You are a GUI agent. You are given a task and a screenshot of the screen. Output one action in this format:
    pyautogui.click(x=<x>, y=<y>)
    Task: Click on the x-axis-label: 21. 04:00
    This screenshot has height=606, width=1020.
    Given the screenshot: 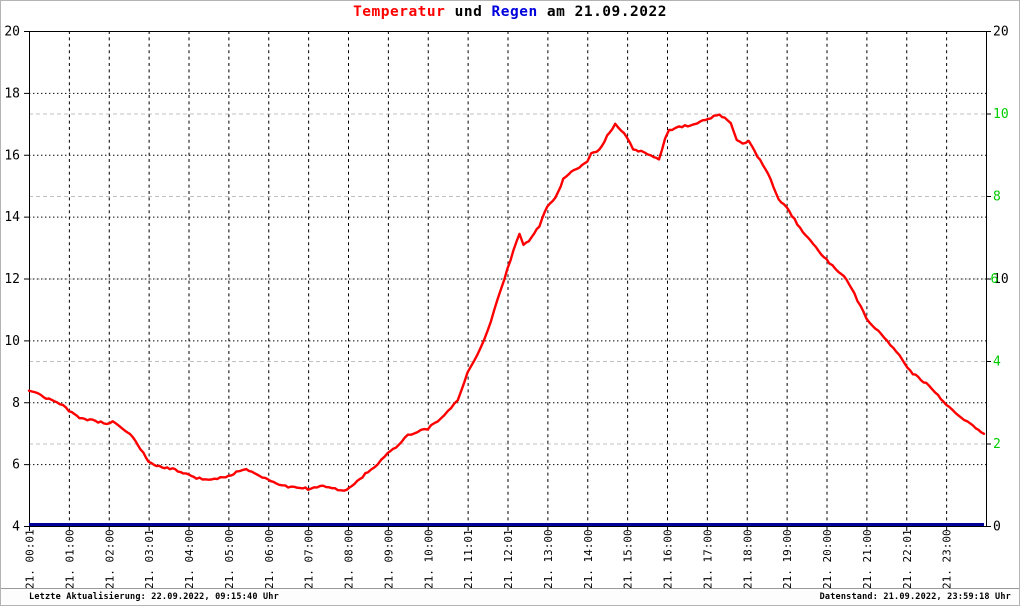 What is the action you would take?
    pyautogui.click(x=189, y=559)
    